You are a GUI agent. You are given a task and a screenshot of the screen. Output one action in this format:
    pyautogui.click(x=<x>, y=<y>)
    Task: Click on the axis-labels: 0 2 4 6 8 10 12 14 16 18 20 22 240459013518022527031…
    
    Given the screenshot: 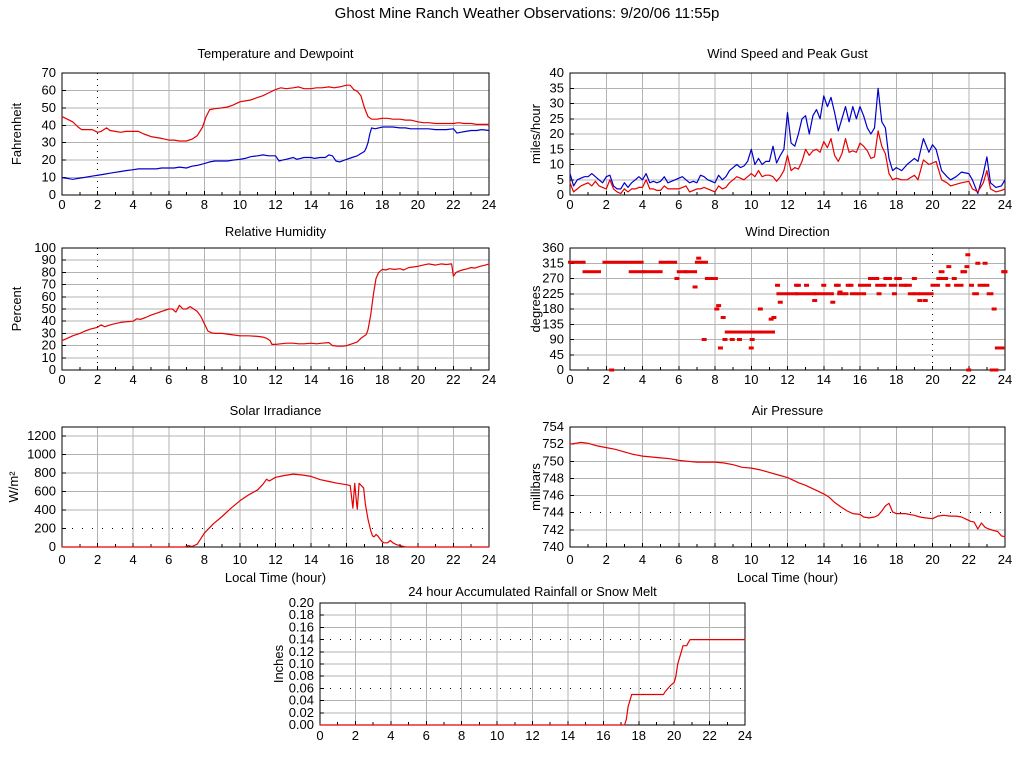 What is the action you would take?
    pyautogui.click(x=777, y=313)
    